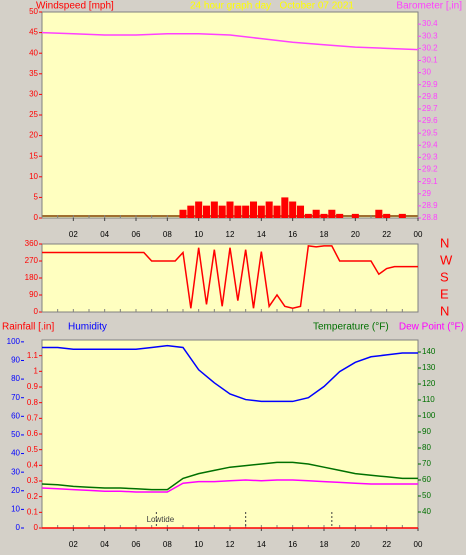 This screenshot has height=555, width=466. What do you see at coordinates (431, 327) in the screenshot?
I see `legend-dew: Dew Point (°F)` at bounding box center [431, 327].